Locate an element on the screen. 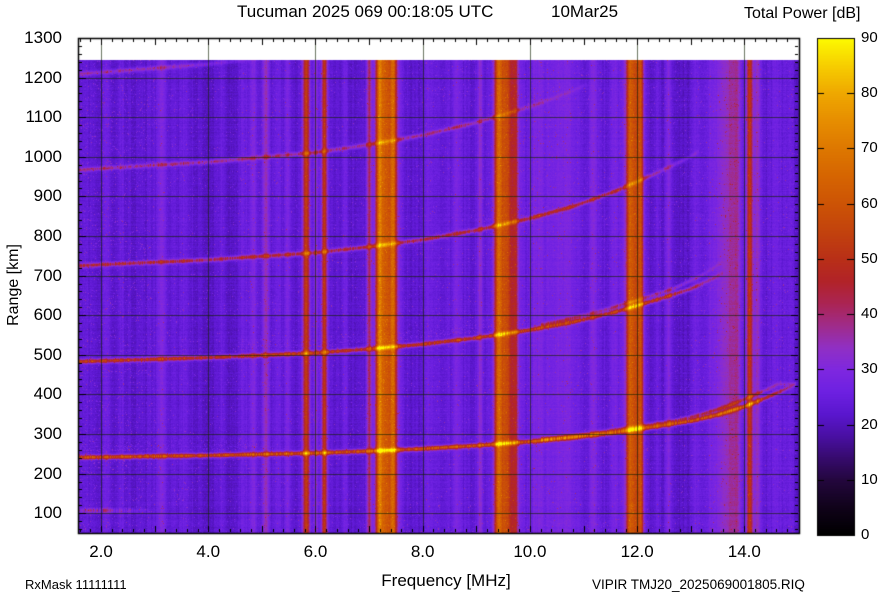 This screenshot has width=884, height=595. colorbar-tick-label: 30 is located at coordinates (869, 369).